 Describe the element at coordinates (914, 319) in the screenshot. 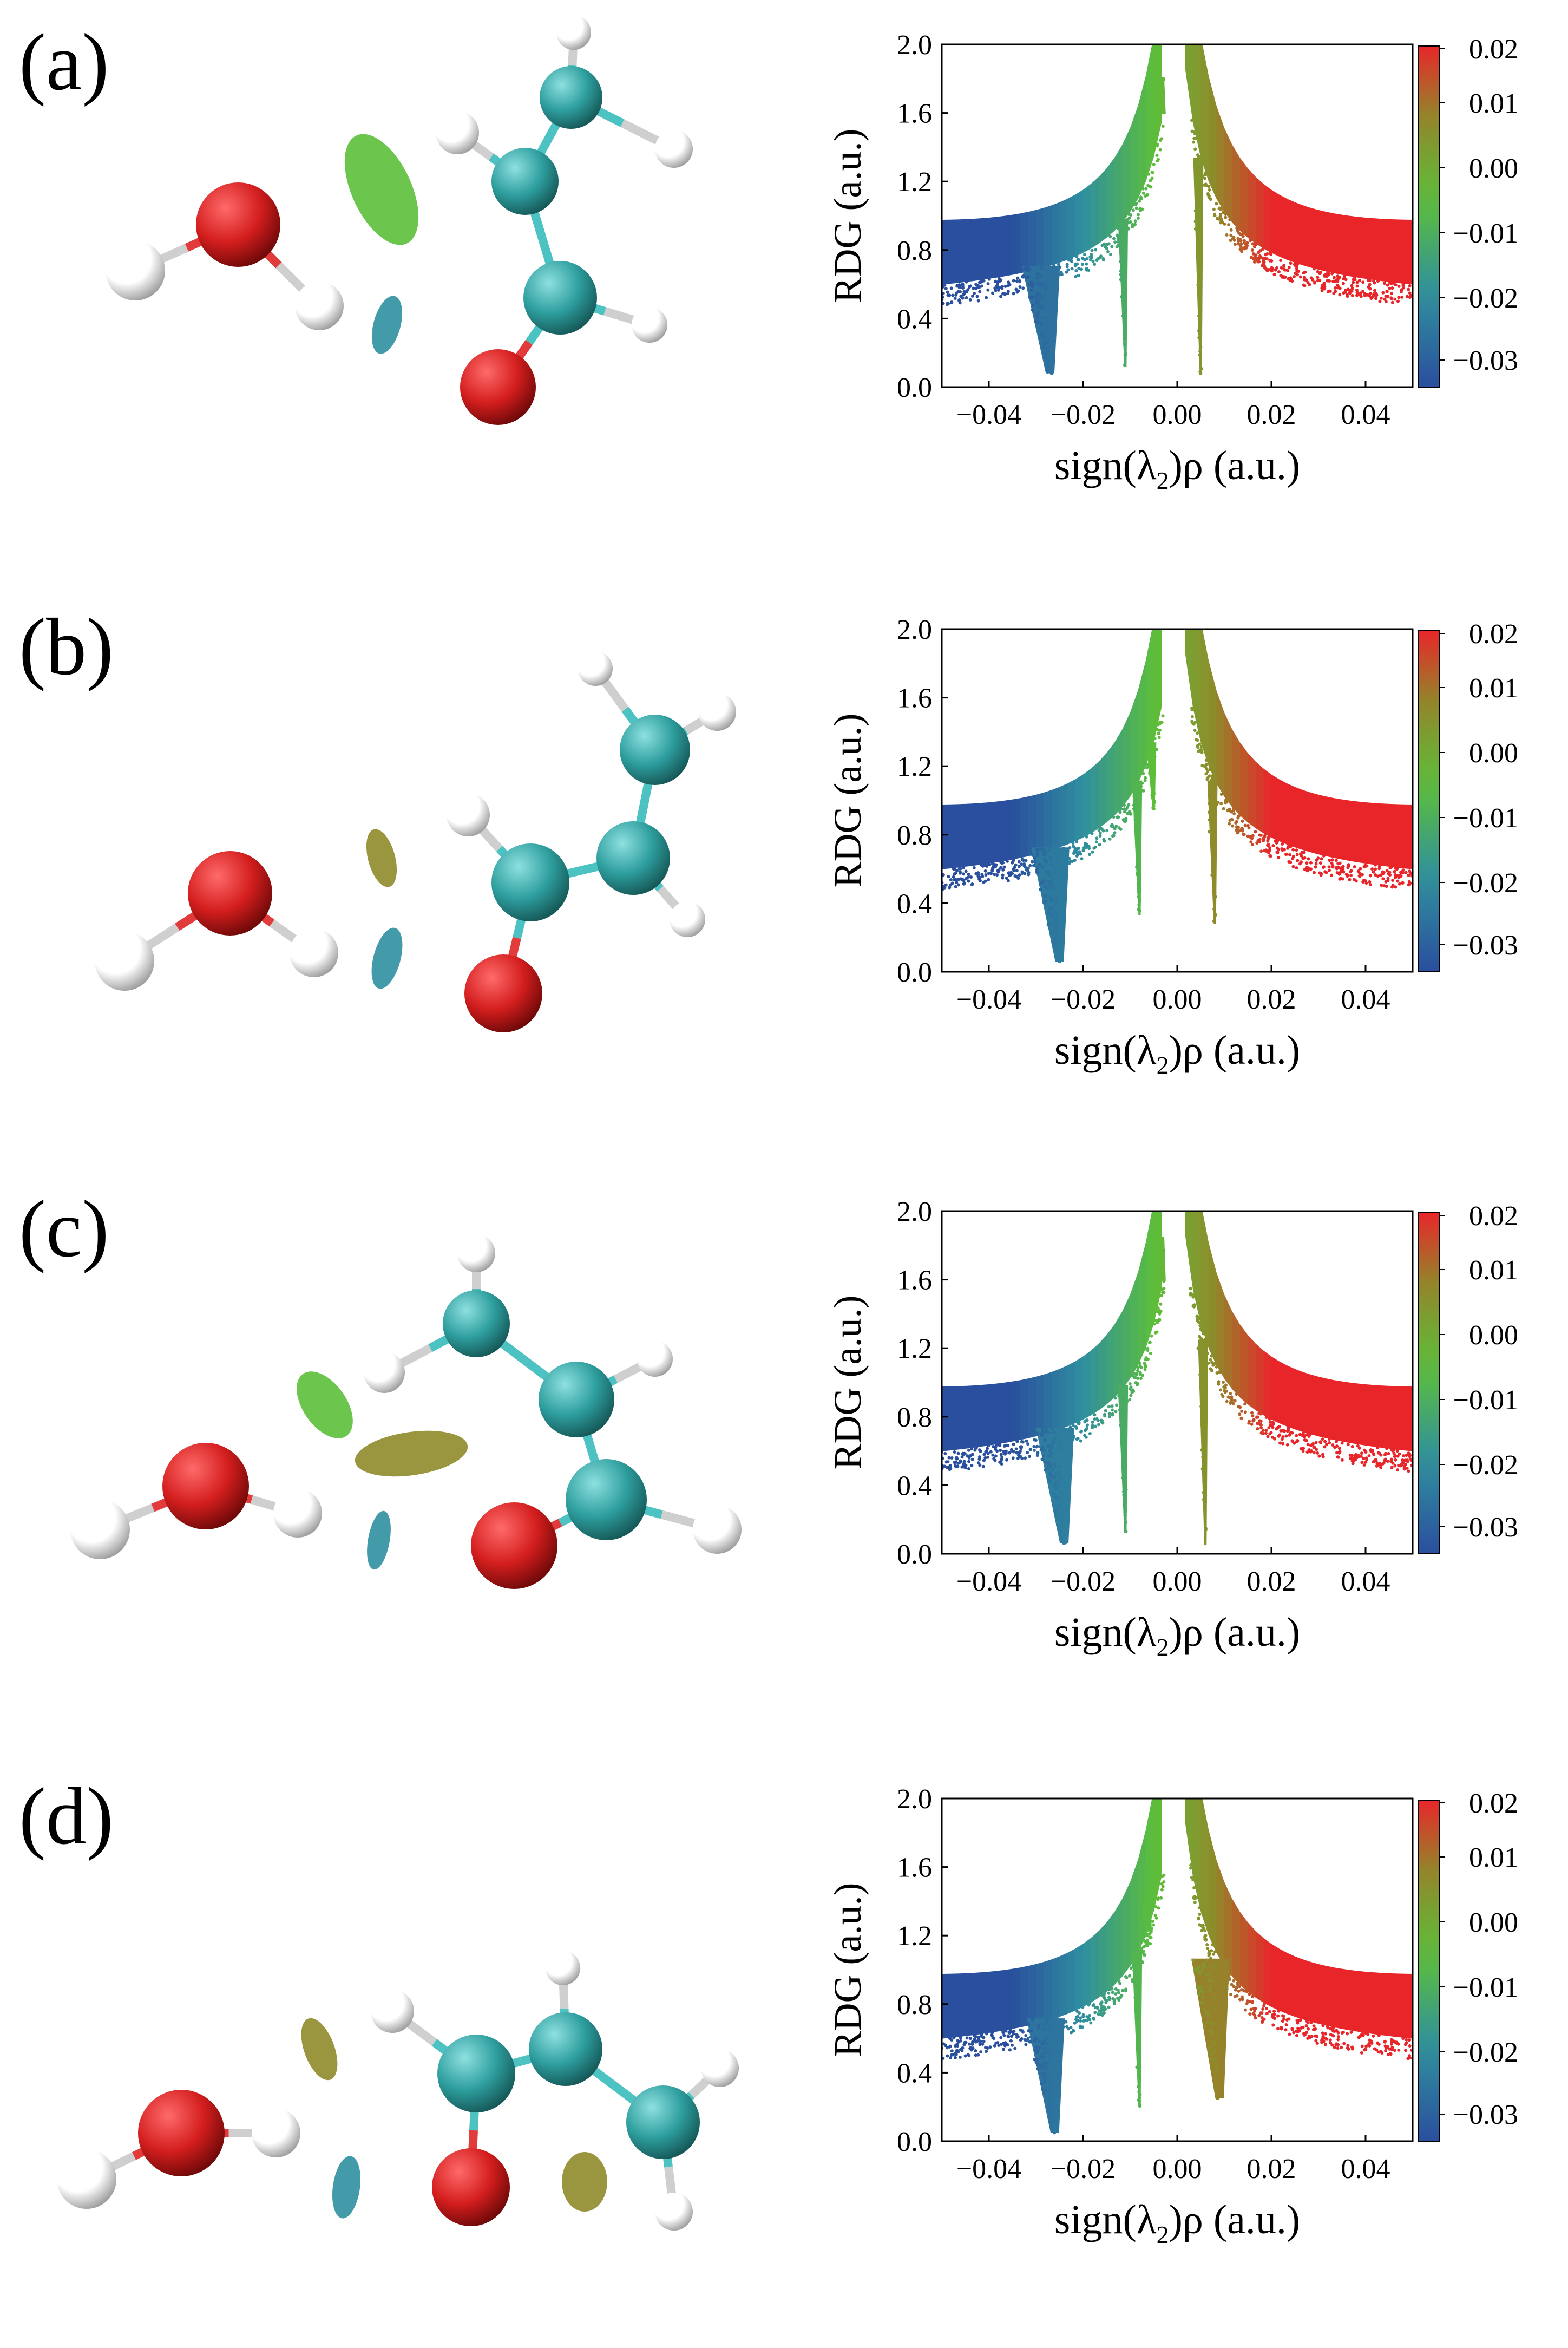

I see `y-tick-label: 0.4` at that location.